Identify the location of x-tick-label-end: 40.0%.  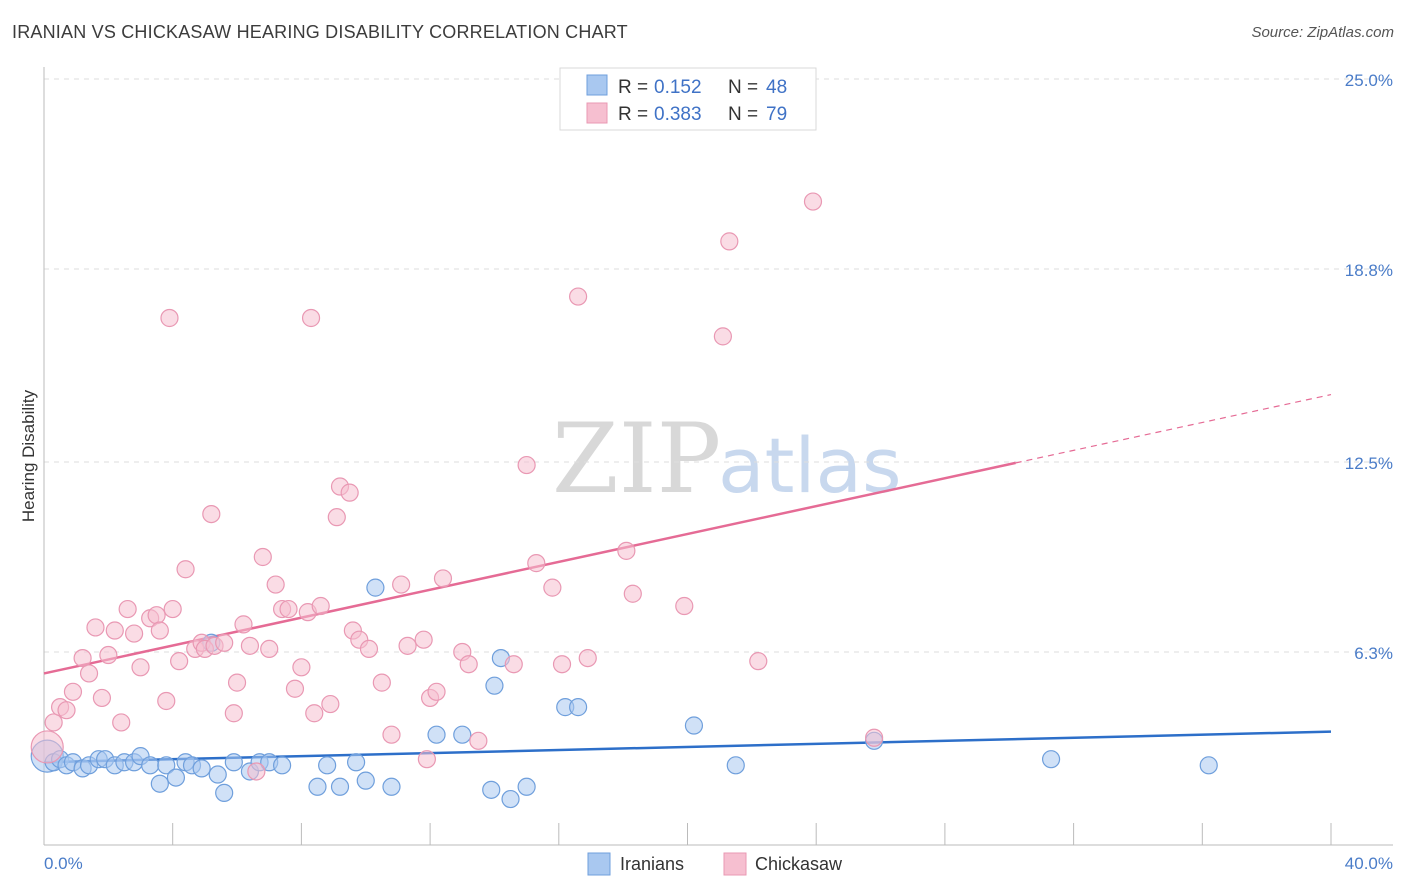
(1369, 863).